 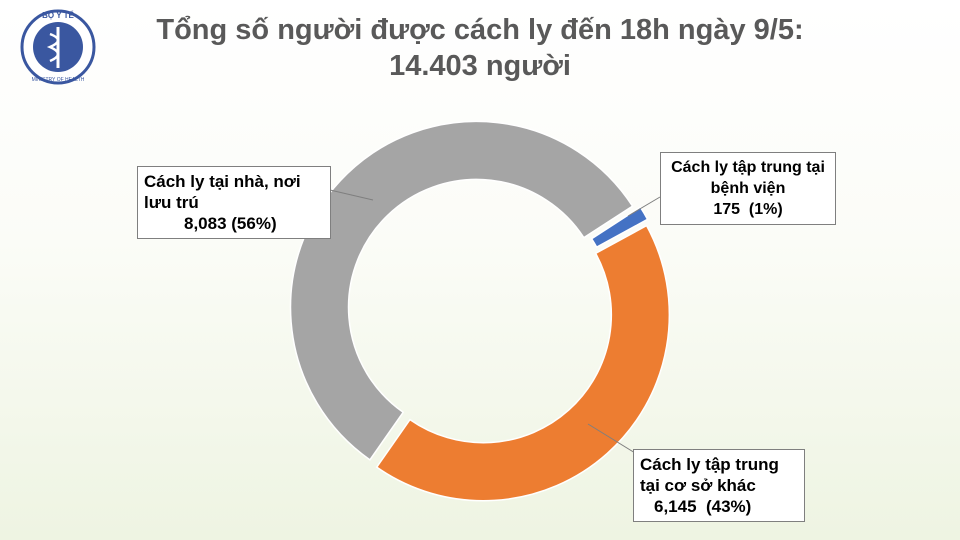 I want to click on logo: BỘ Y TẾ MINISTRY OF HEALTH, so click(x=58, y=47).